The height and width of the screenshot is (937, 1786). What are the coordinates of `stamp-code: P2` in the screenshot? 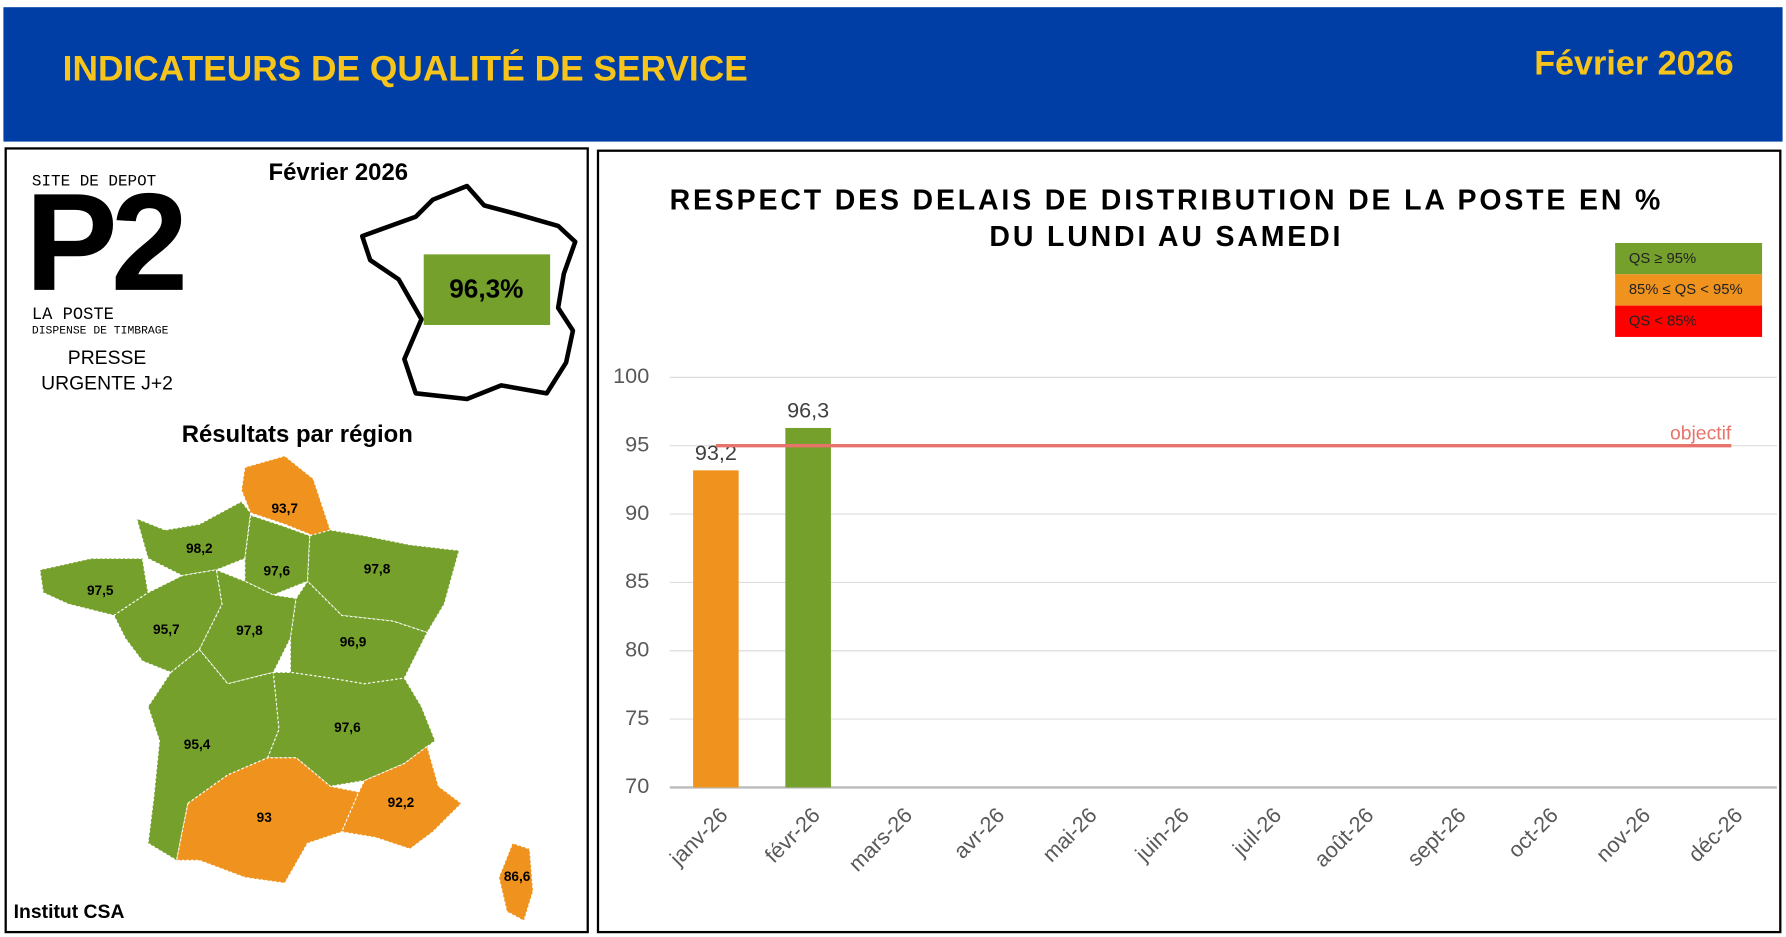 It's located at (104, 242).